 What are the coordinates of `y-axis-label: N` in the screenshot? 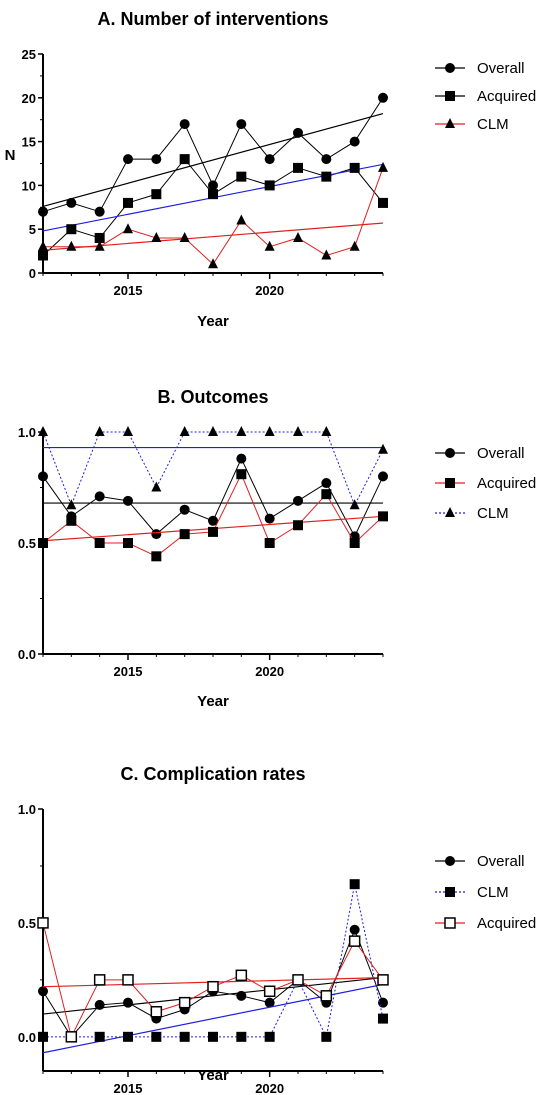 It's located at (10, 155).